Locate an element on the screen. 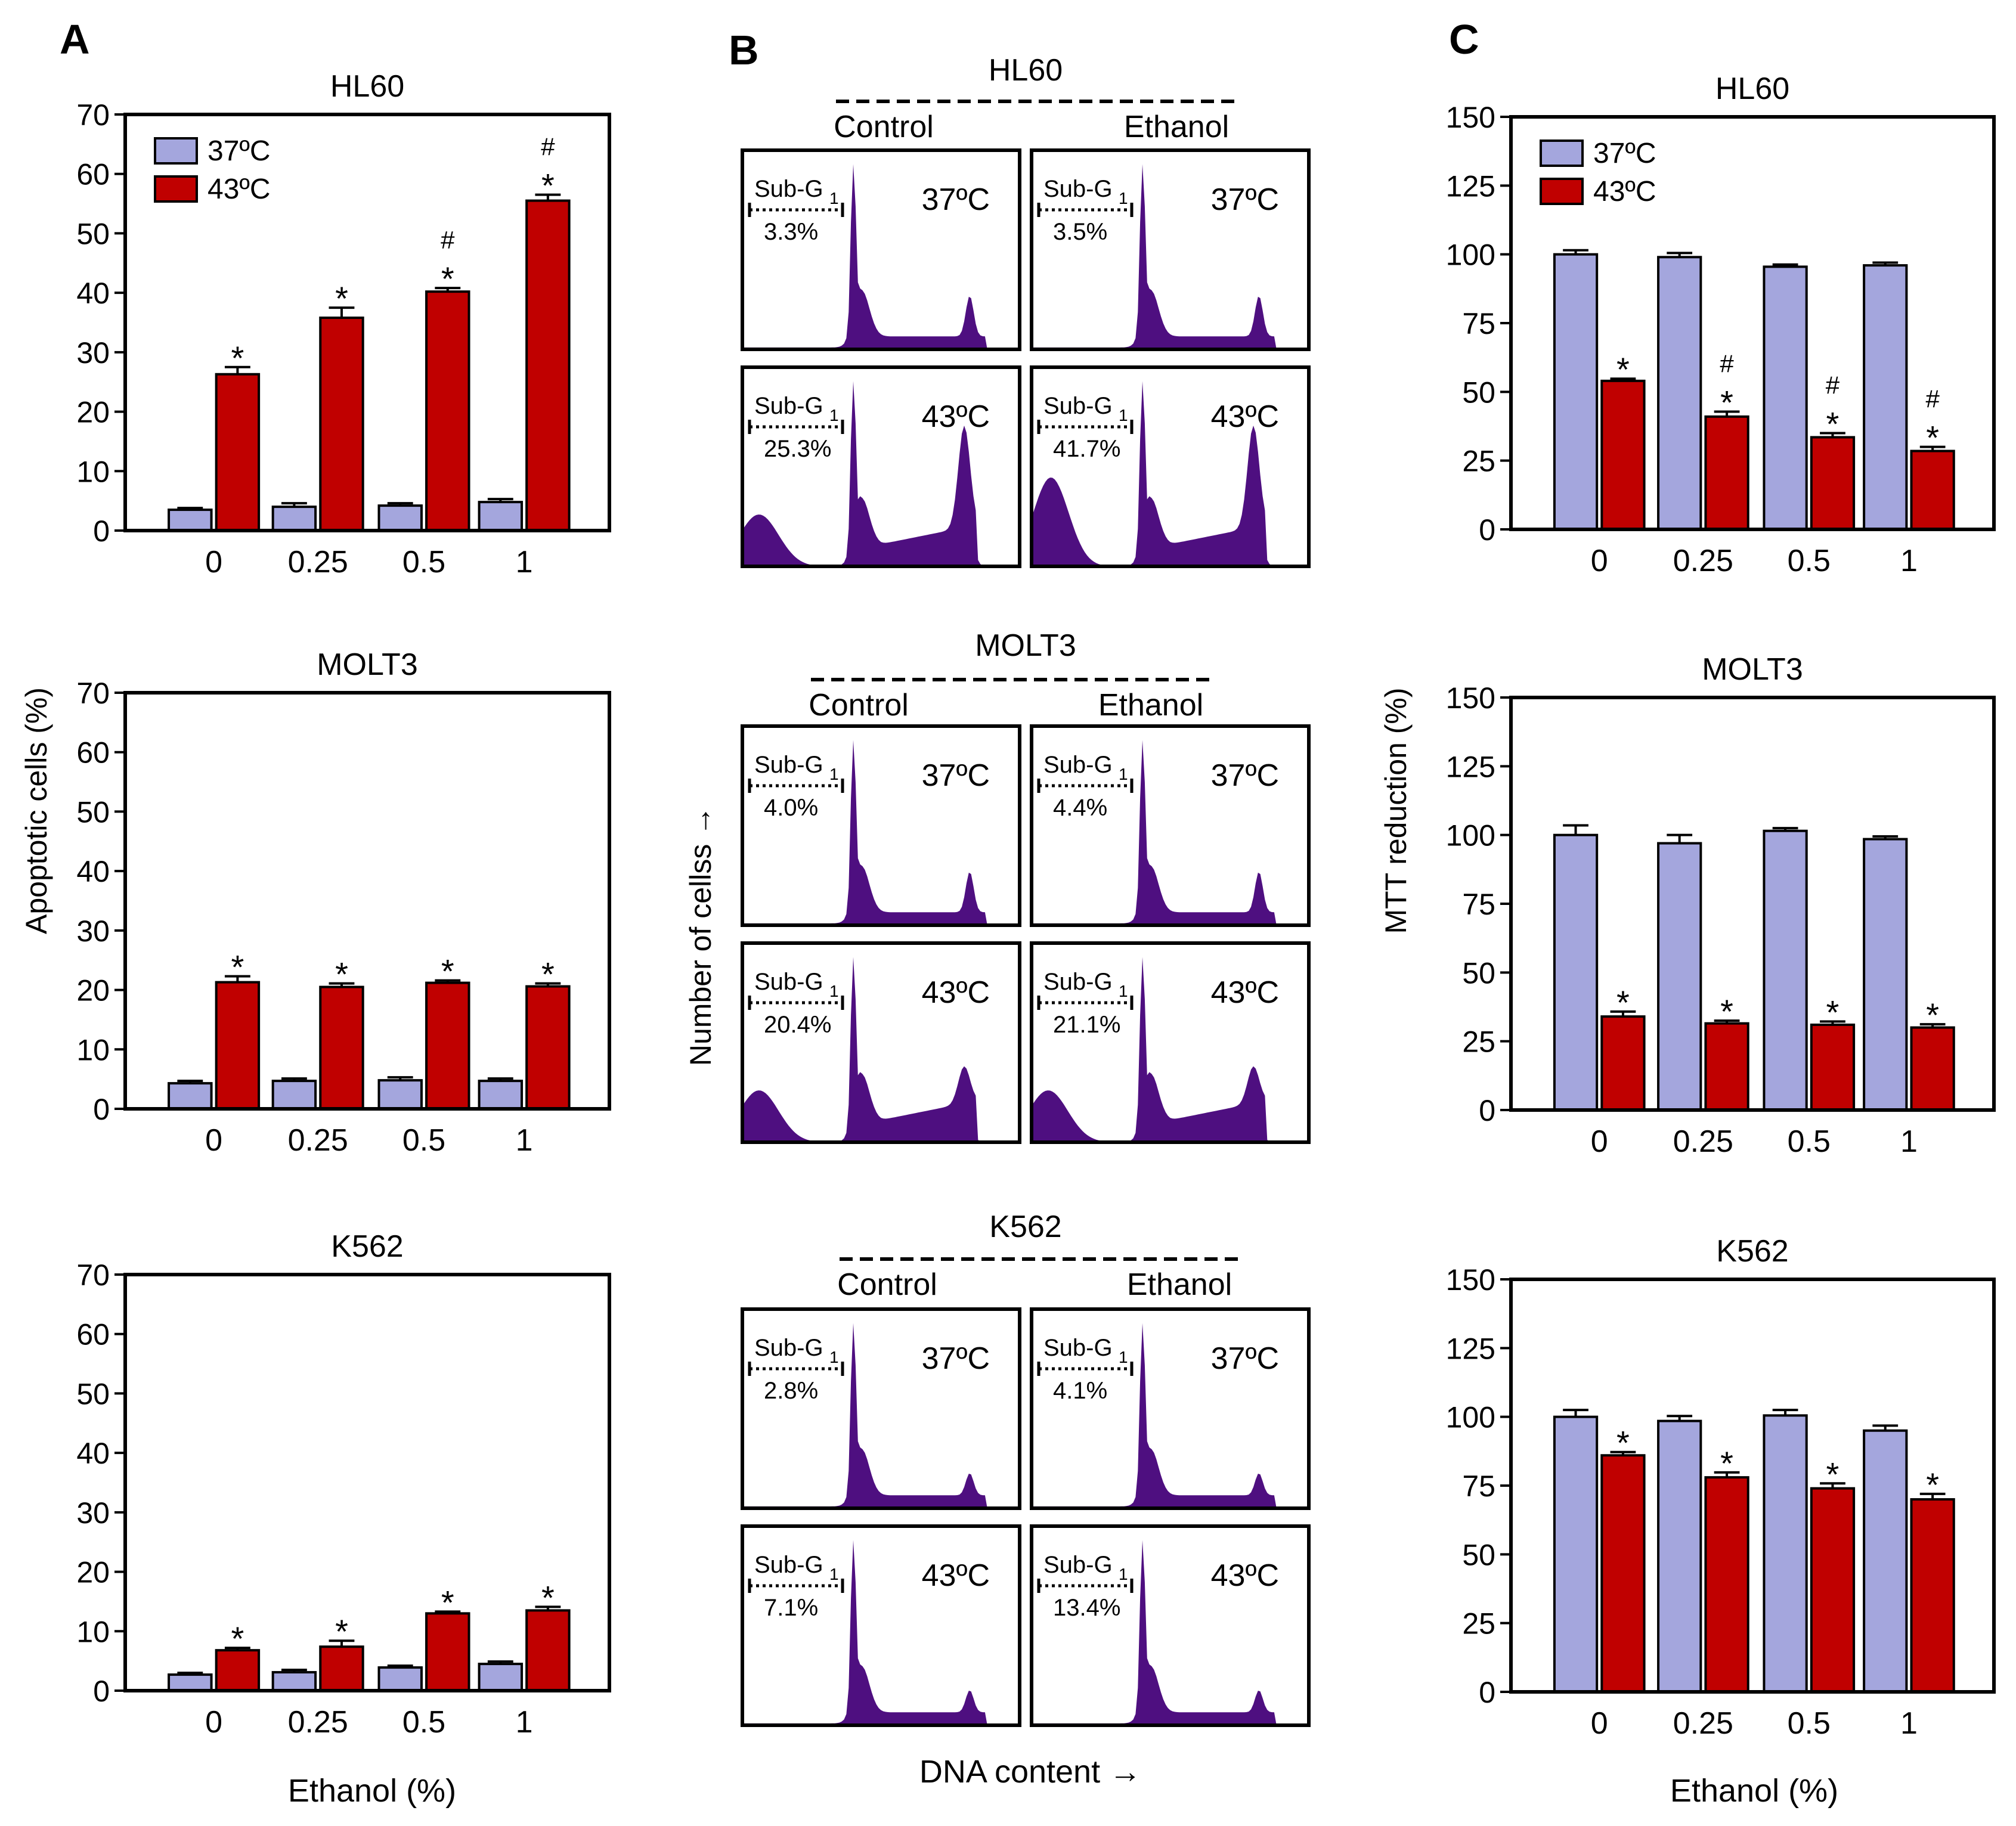 This screenshot has height=1826, width=2016. chart-title: HL60 is located at coordinates (1752, 89).